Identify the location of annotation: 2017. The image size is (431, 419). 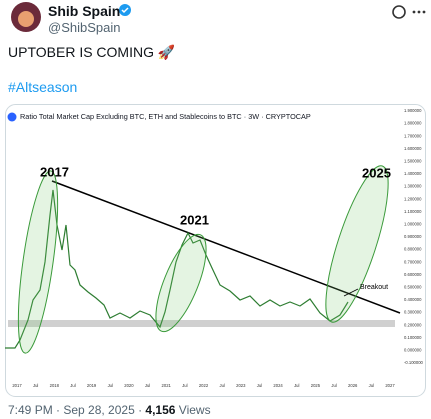
(54, 171).